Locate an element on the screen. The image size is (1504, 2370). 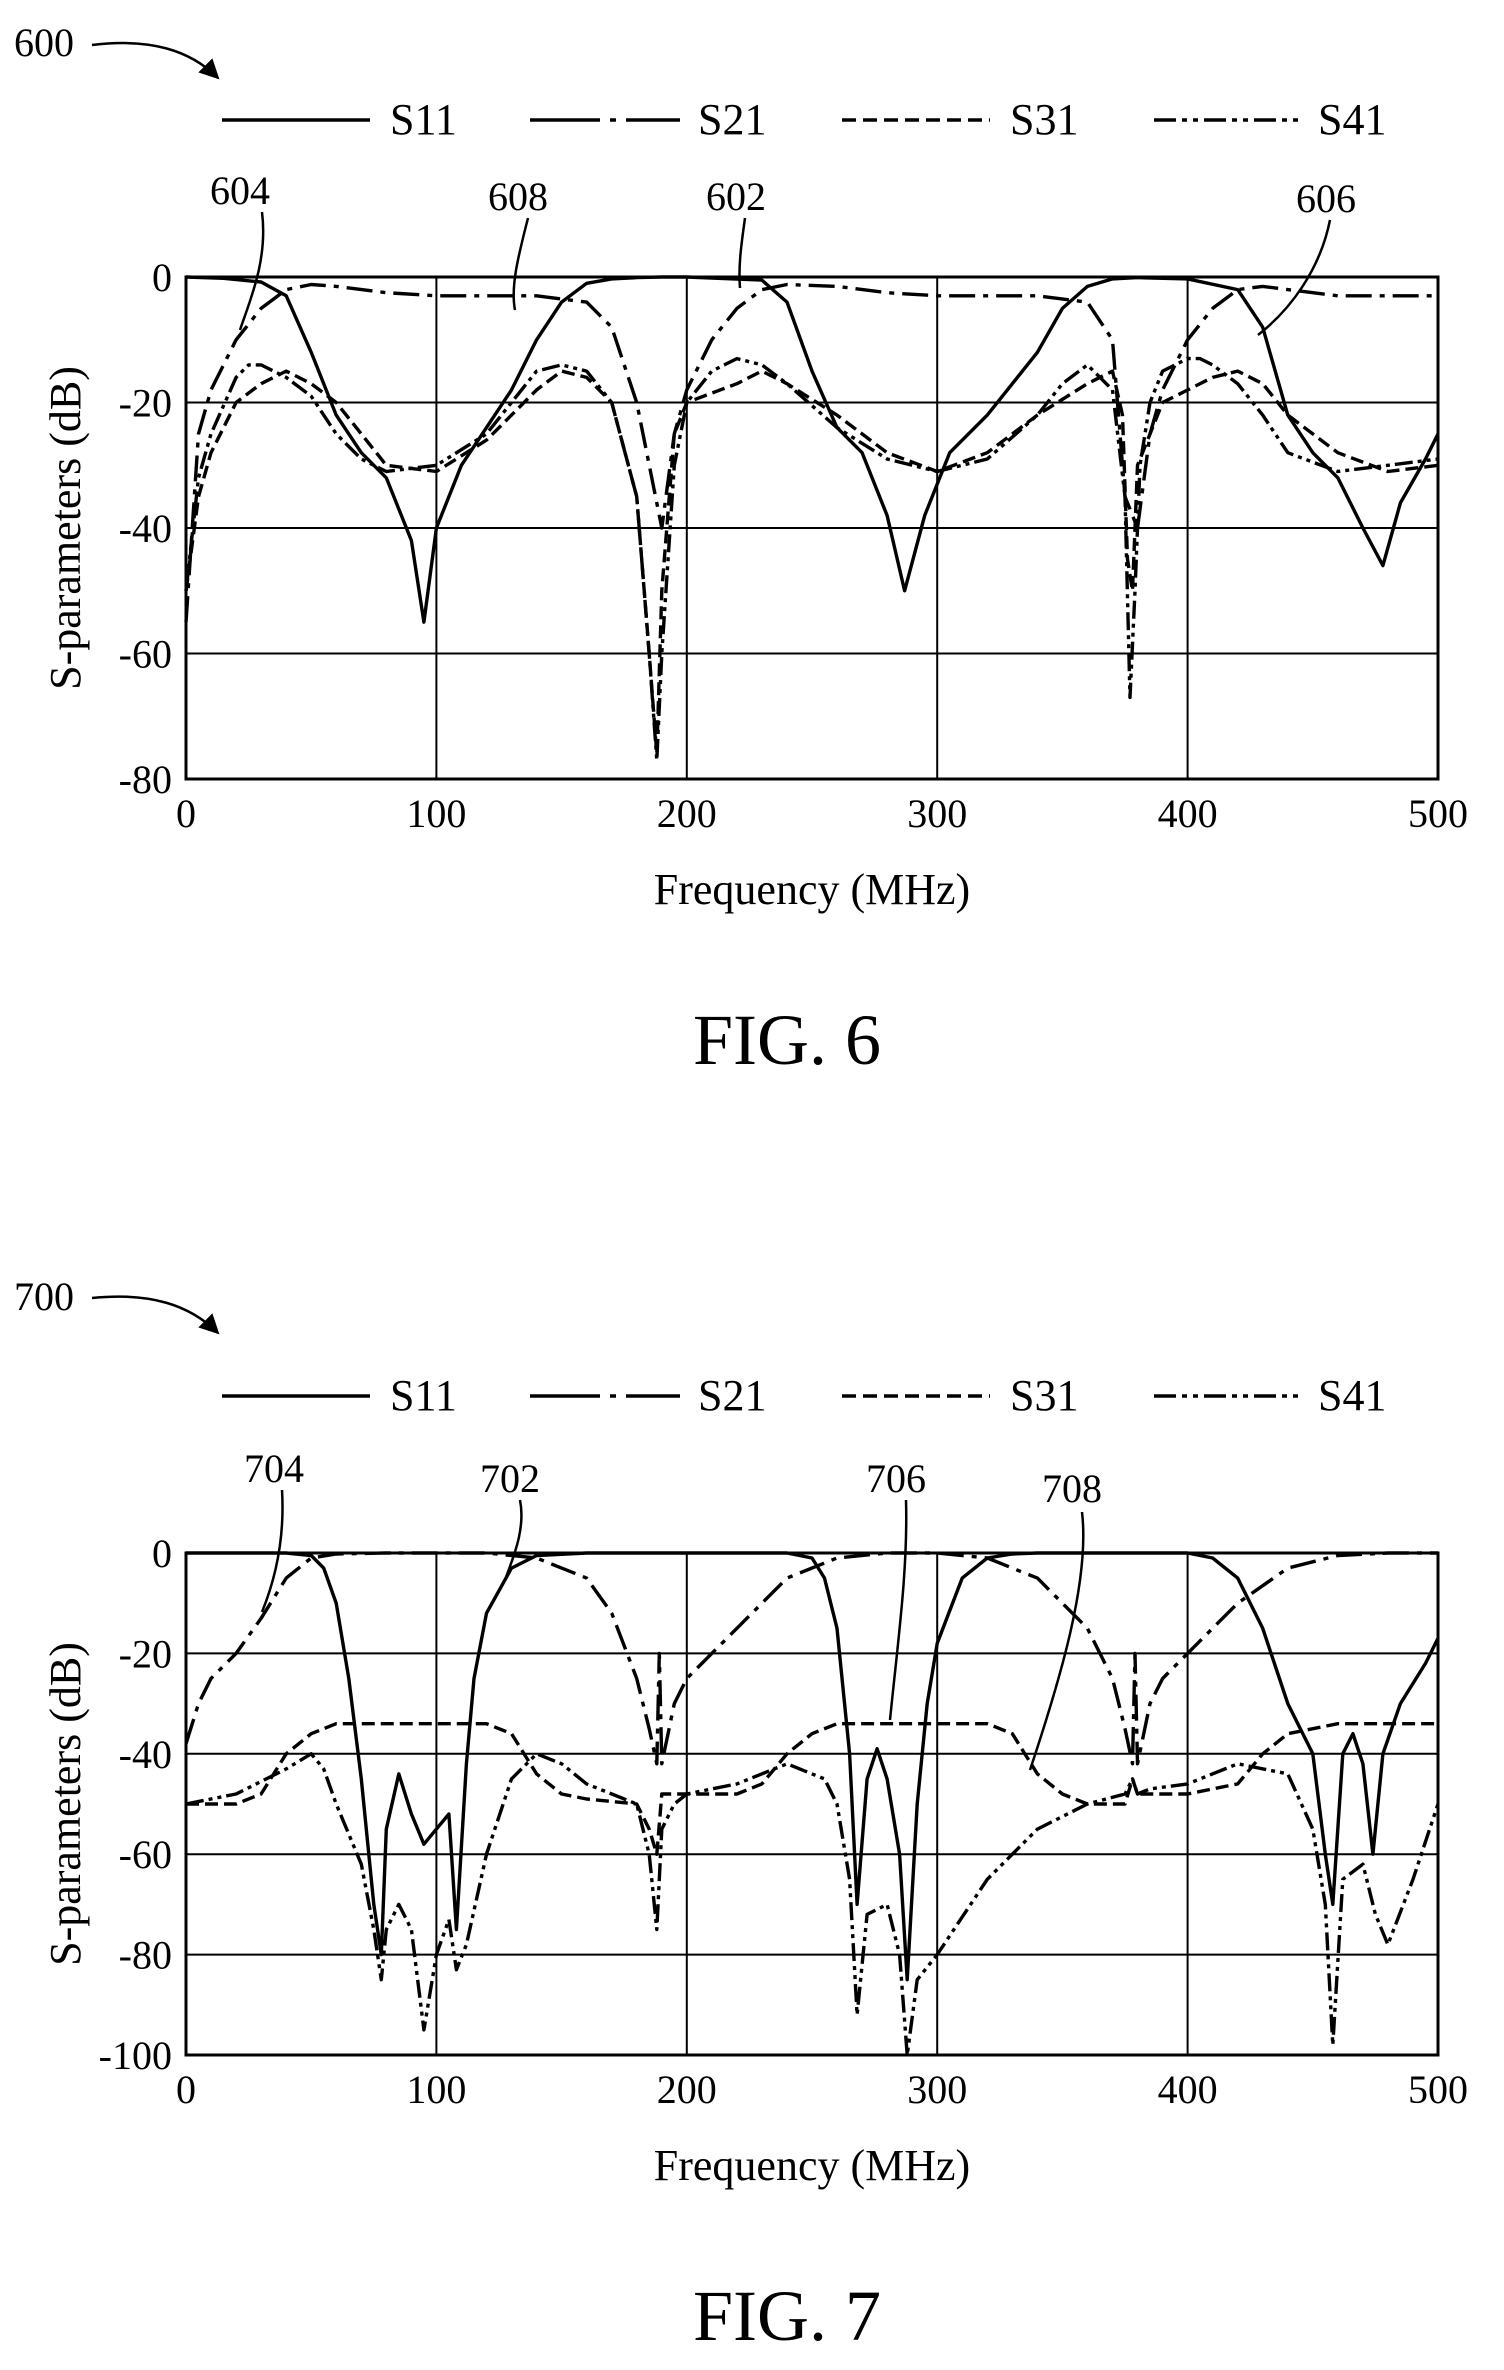
callout-708-leader is located at coordinates (1056, 1641).